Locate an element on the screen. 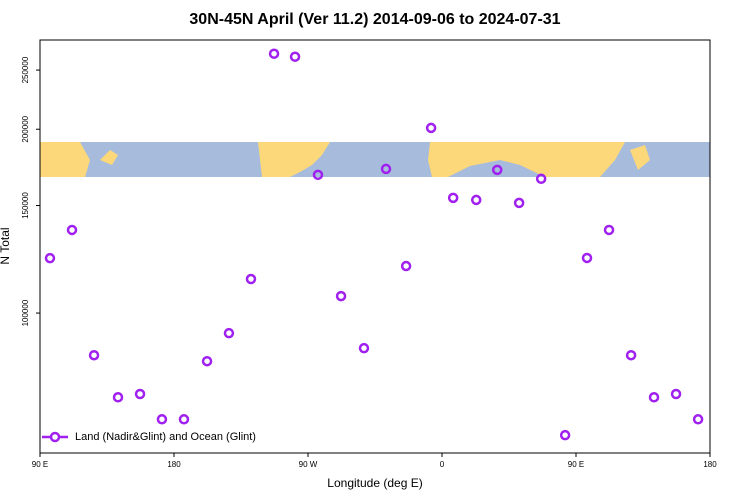 The image size is (750, 500). map-strip is located at coordinates (375, 159).